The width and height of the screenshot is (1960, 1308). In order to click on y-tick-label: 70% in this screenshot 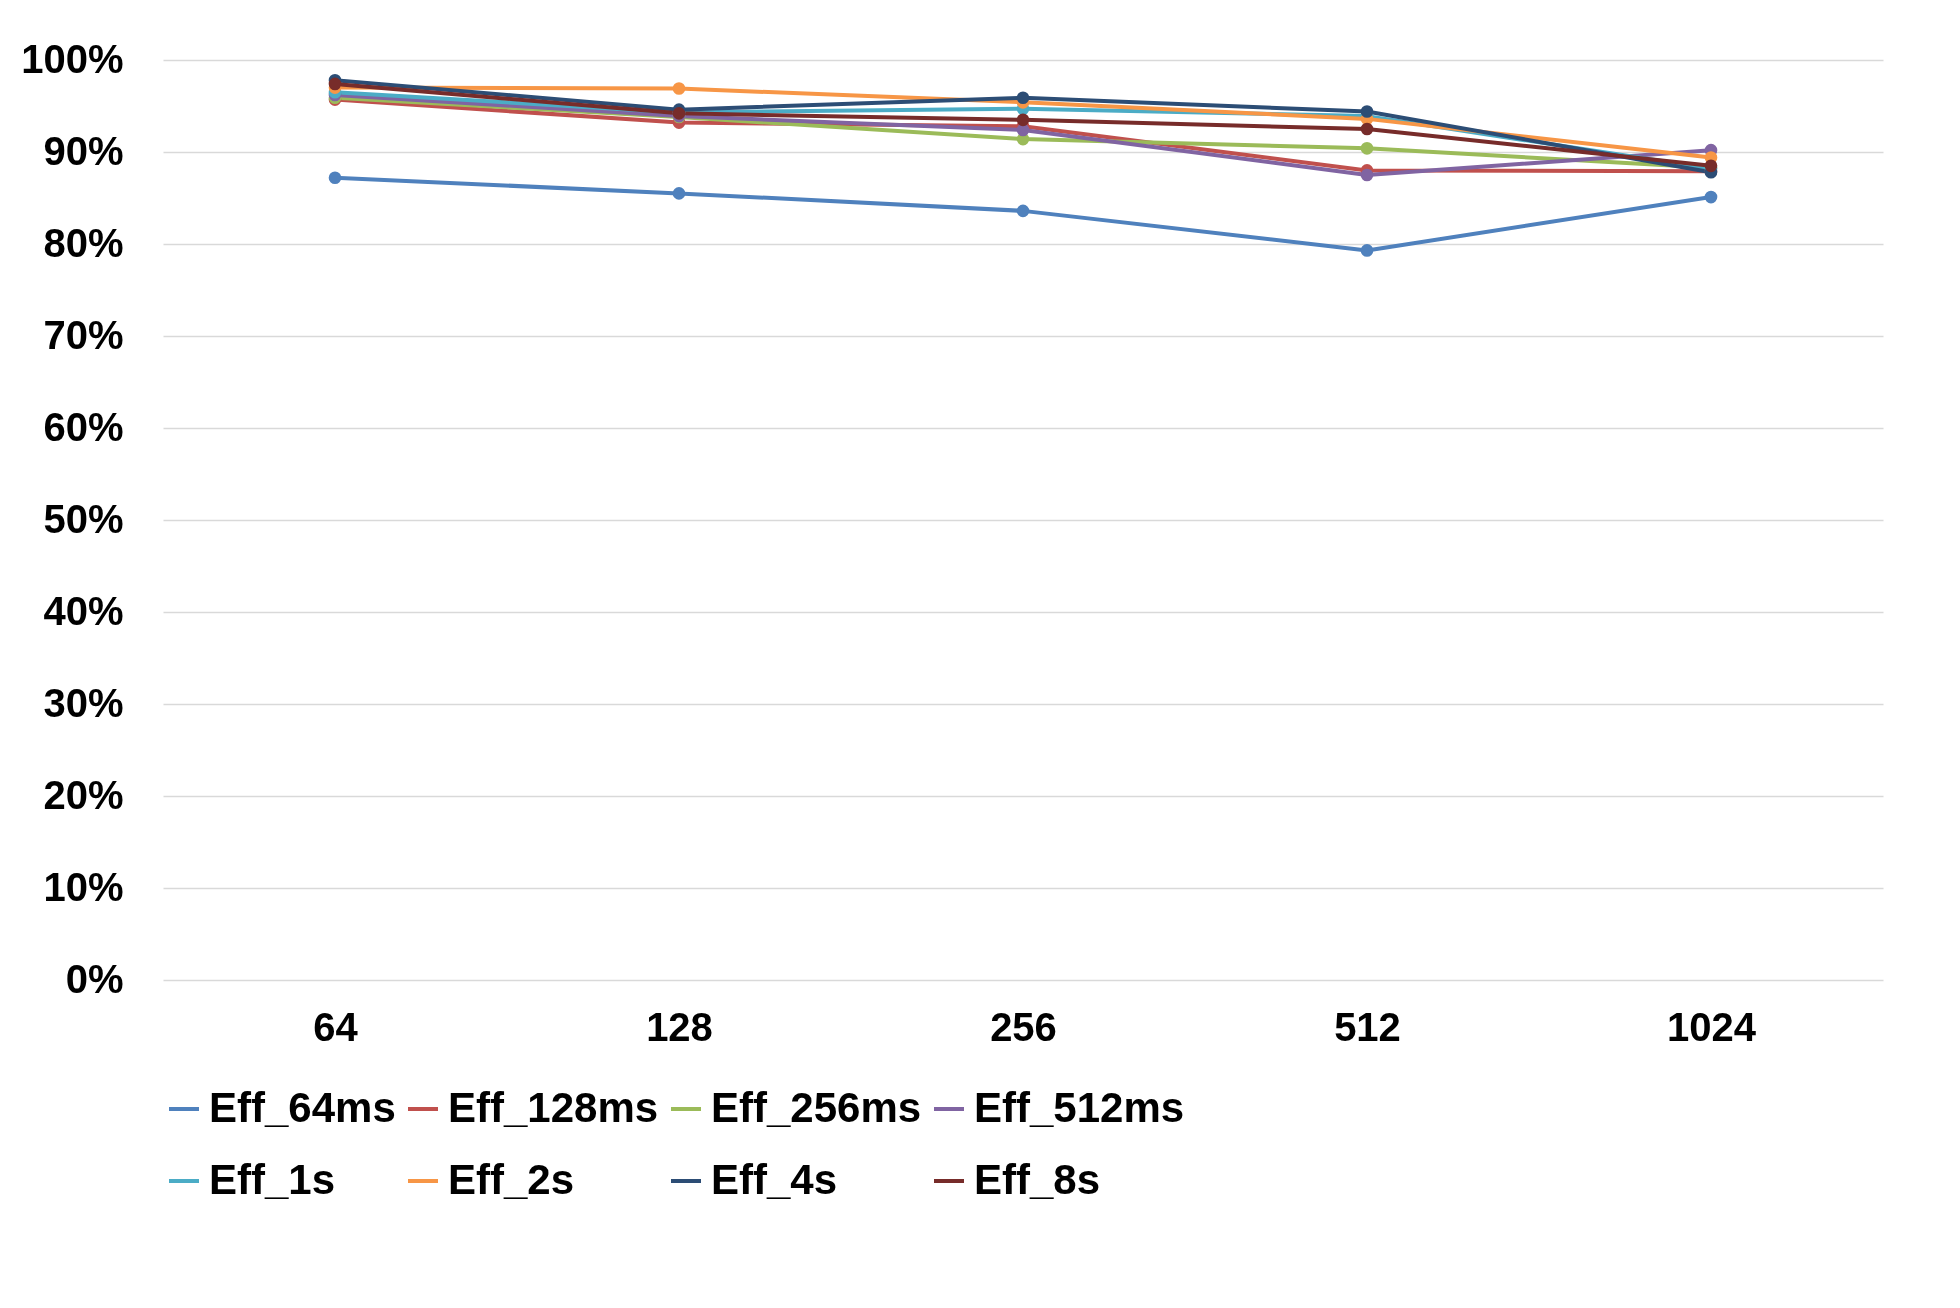, I will do `click(83, 334)`.